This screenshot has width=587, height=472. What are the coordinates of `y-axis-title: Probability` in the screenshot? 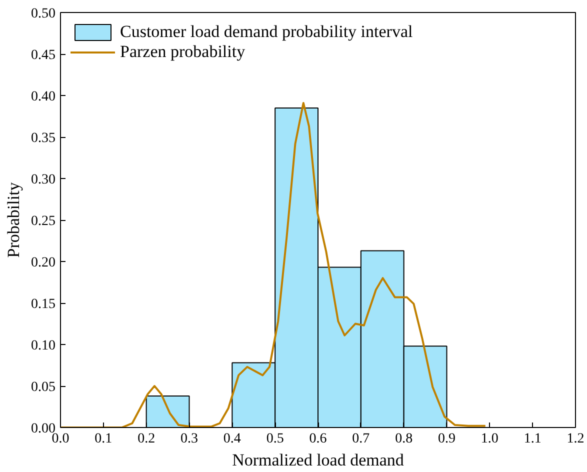 It's located at (13, 220).